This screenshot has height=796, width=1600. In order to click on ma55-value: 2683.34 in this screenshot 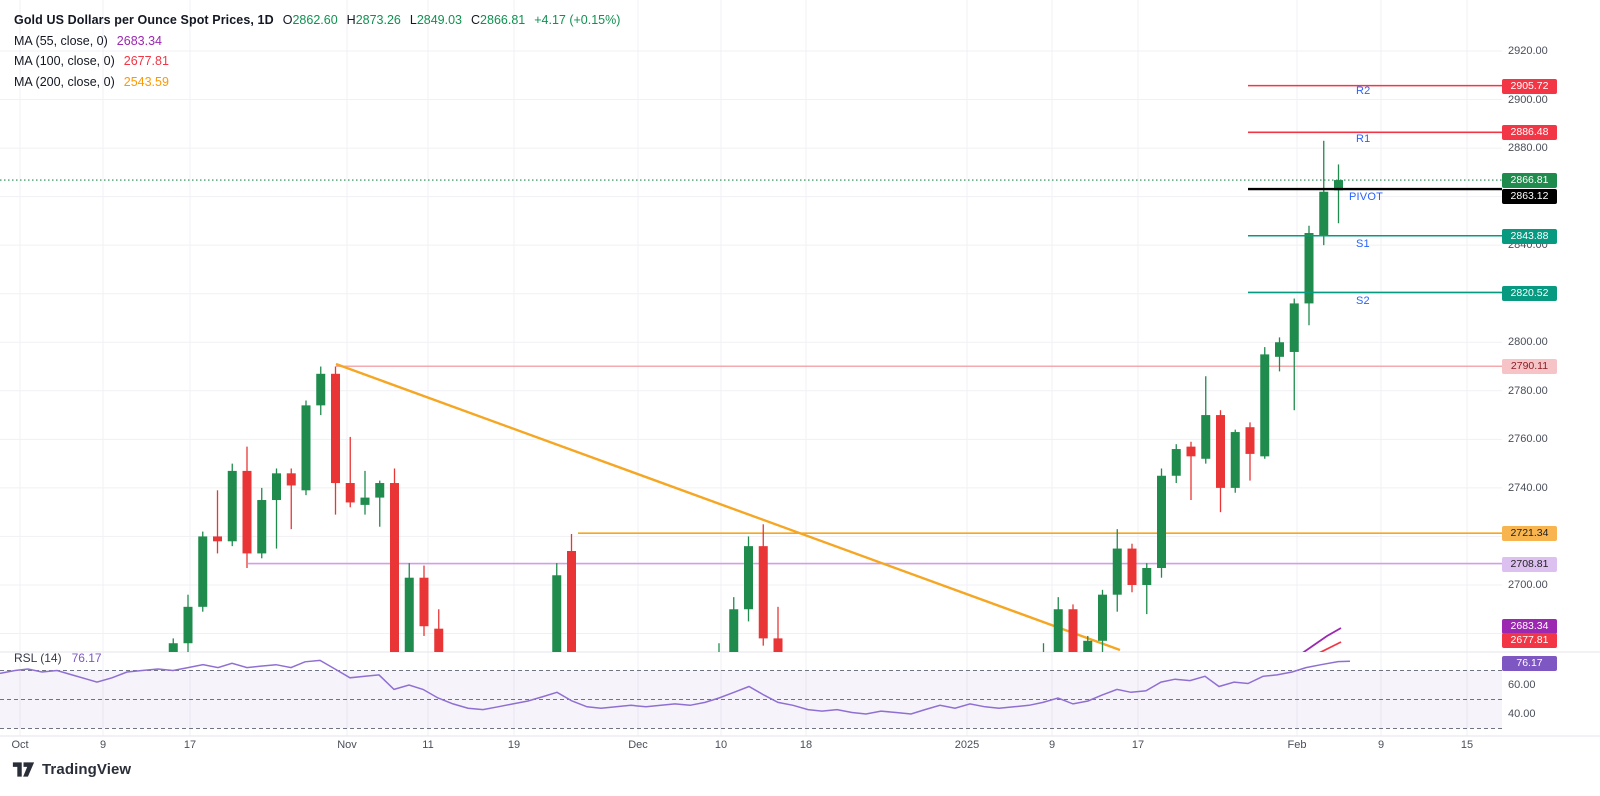, I will do `click(139, 40)`.